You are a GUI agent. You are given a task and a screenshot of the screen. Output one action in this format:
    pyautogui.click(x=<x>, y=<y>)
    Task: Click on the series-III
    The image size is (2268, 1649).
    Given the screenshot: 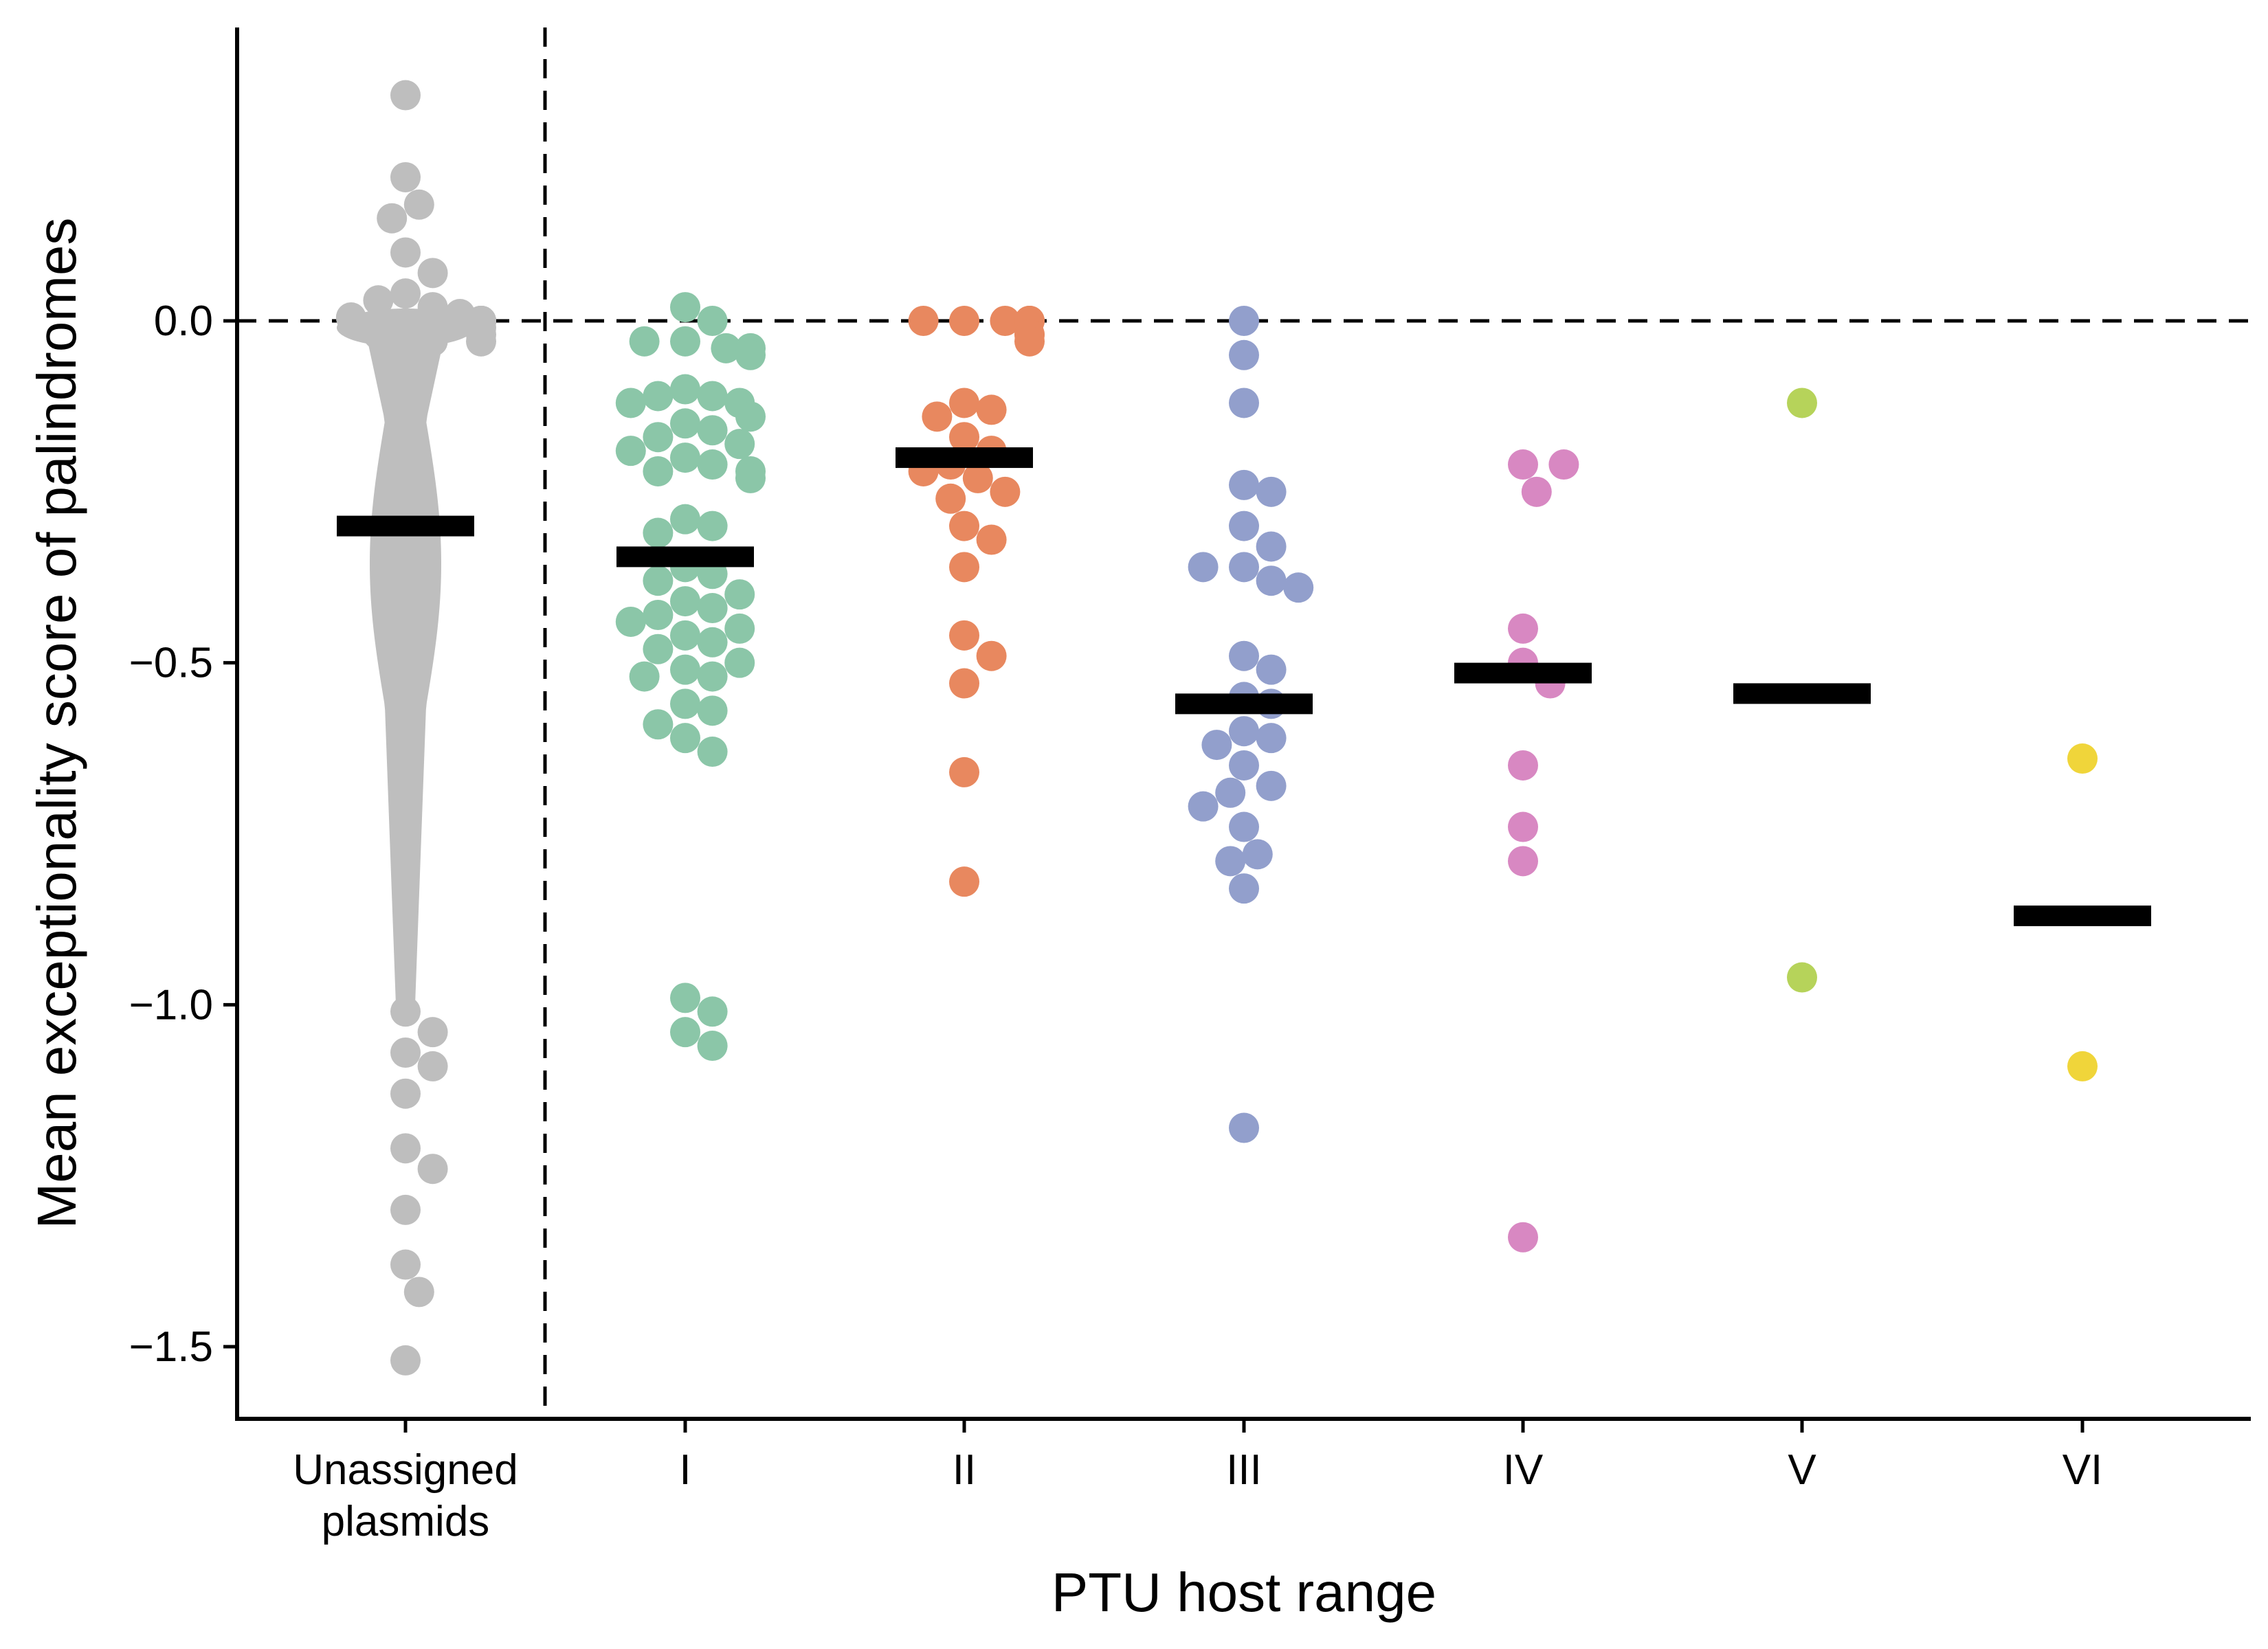 What is the action you would take?
    pyautogui.click(x=1251, y=725)
    